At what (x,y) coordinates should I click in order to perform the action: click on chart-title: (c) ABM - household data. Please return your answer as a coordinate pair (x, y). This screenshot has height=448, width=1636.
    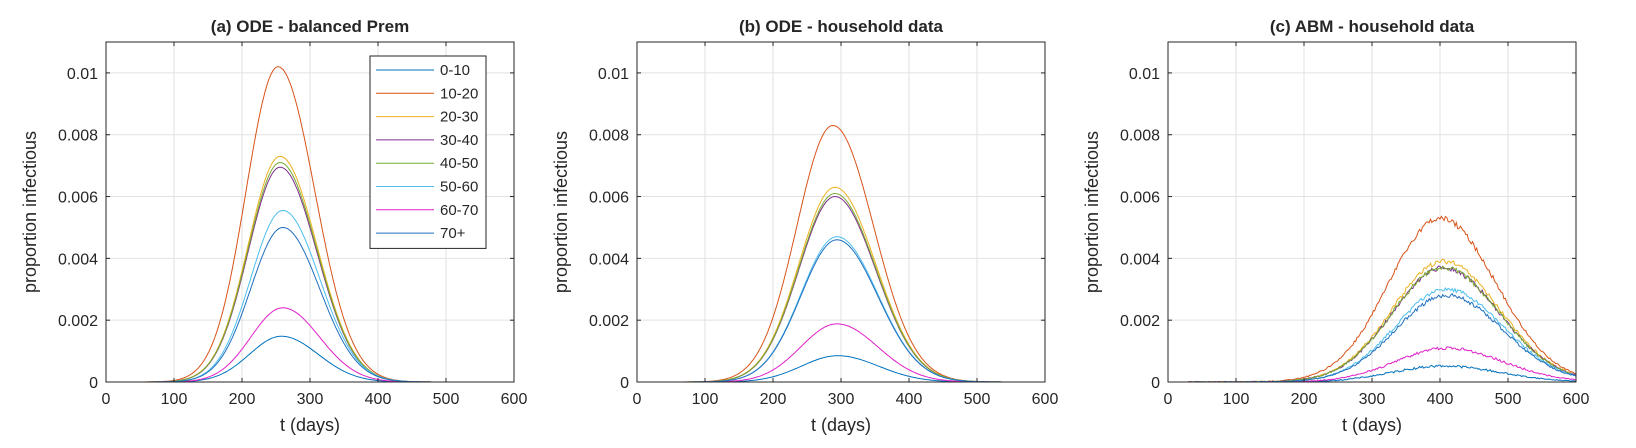
    Looking at the image, I should click on (1372, 26).